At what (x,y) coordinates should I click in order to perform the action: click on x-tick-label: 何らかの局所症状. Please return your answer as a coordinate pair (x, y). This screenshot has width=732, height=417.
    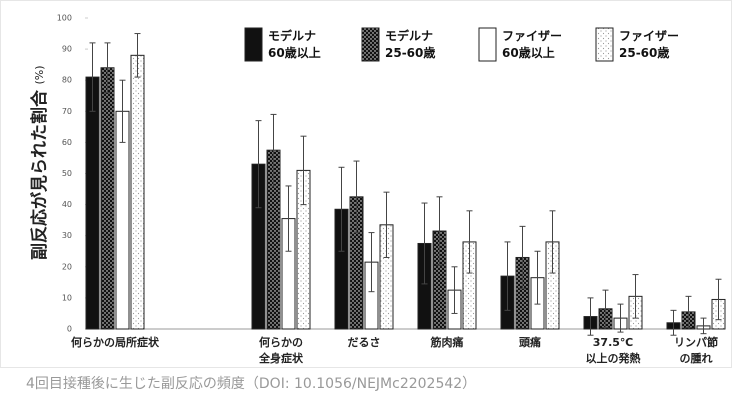
    Looking at the image, I should click on (115, 342).